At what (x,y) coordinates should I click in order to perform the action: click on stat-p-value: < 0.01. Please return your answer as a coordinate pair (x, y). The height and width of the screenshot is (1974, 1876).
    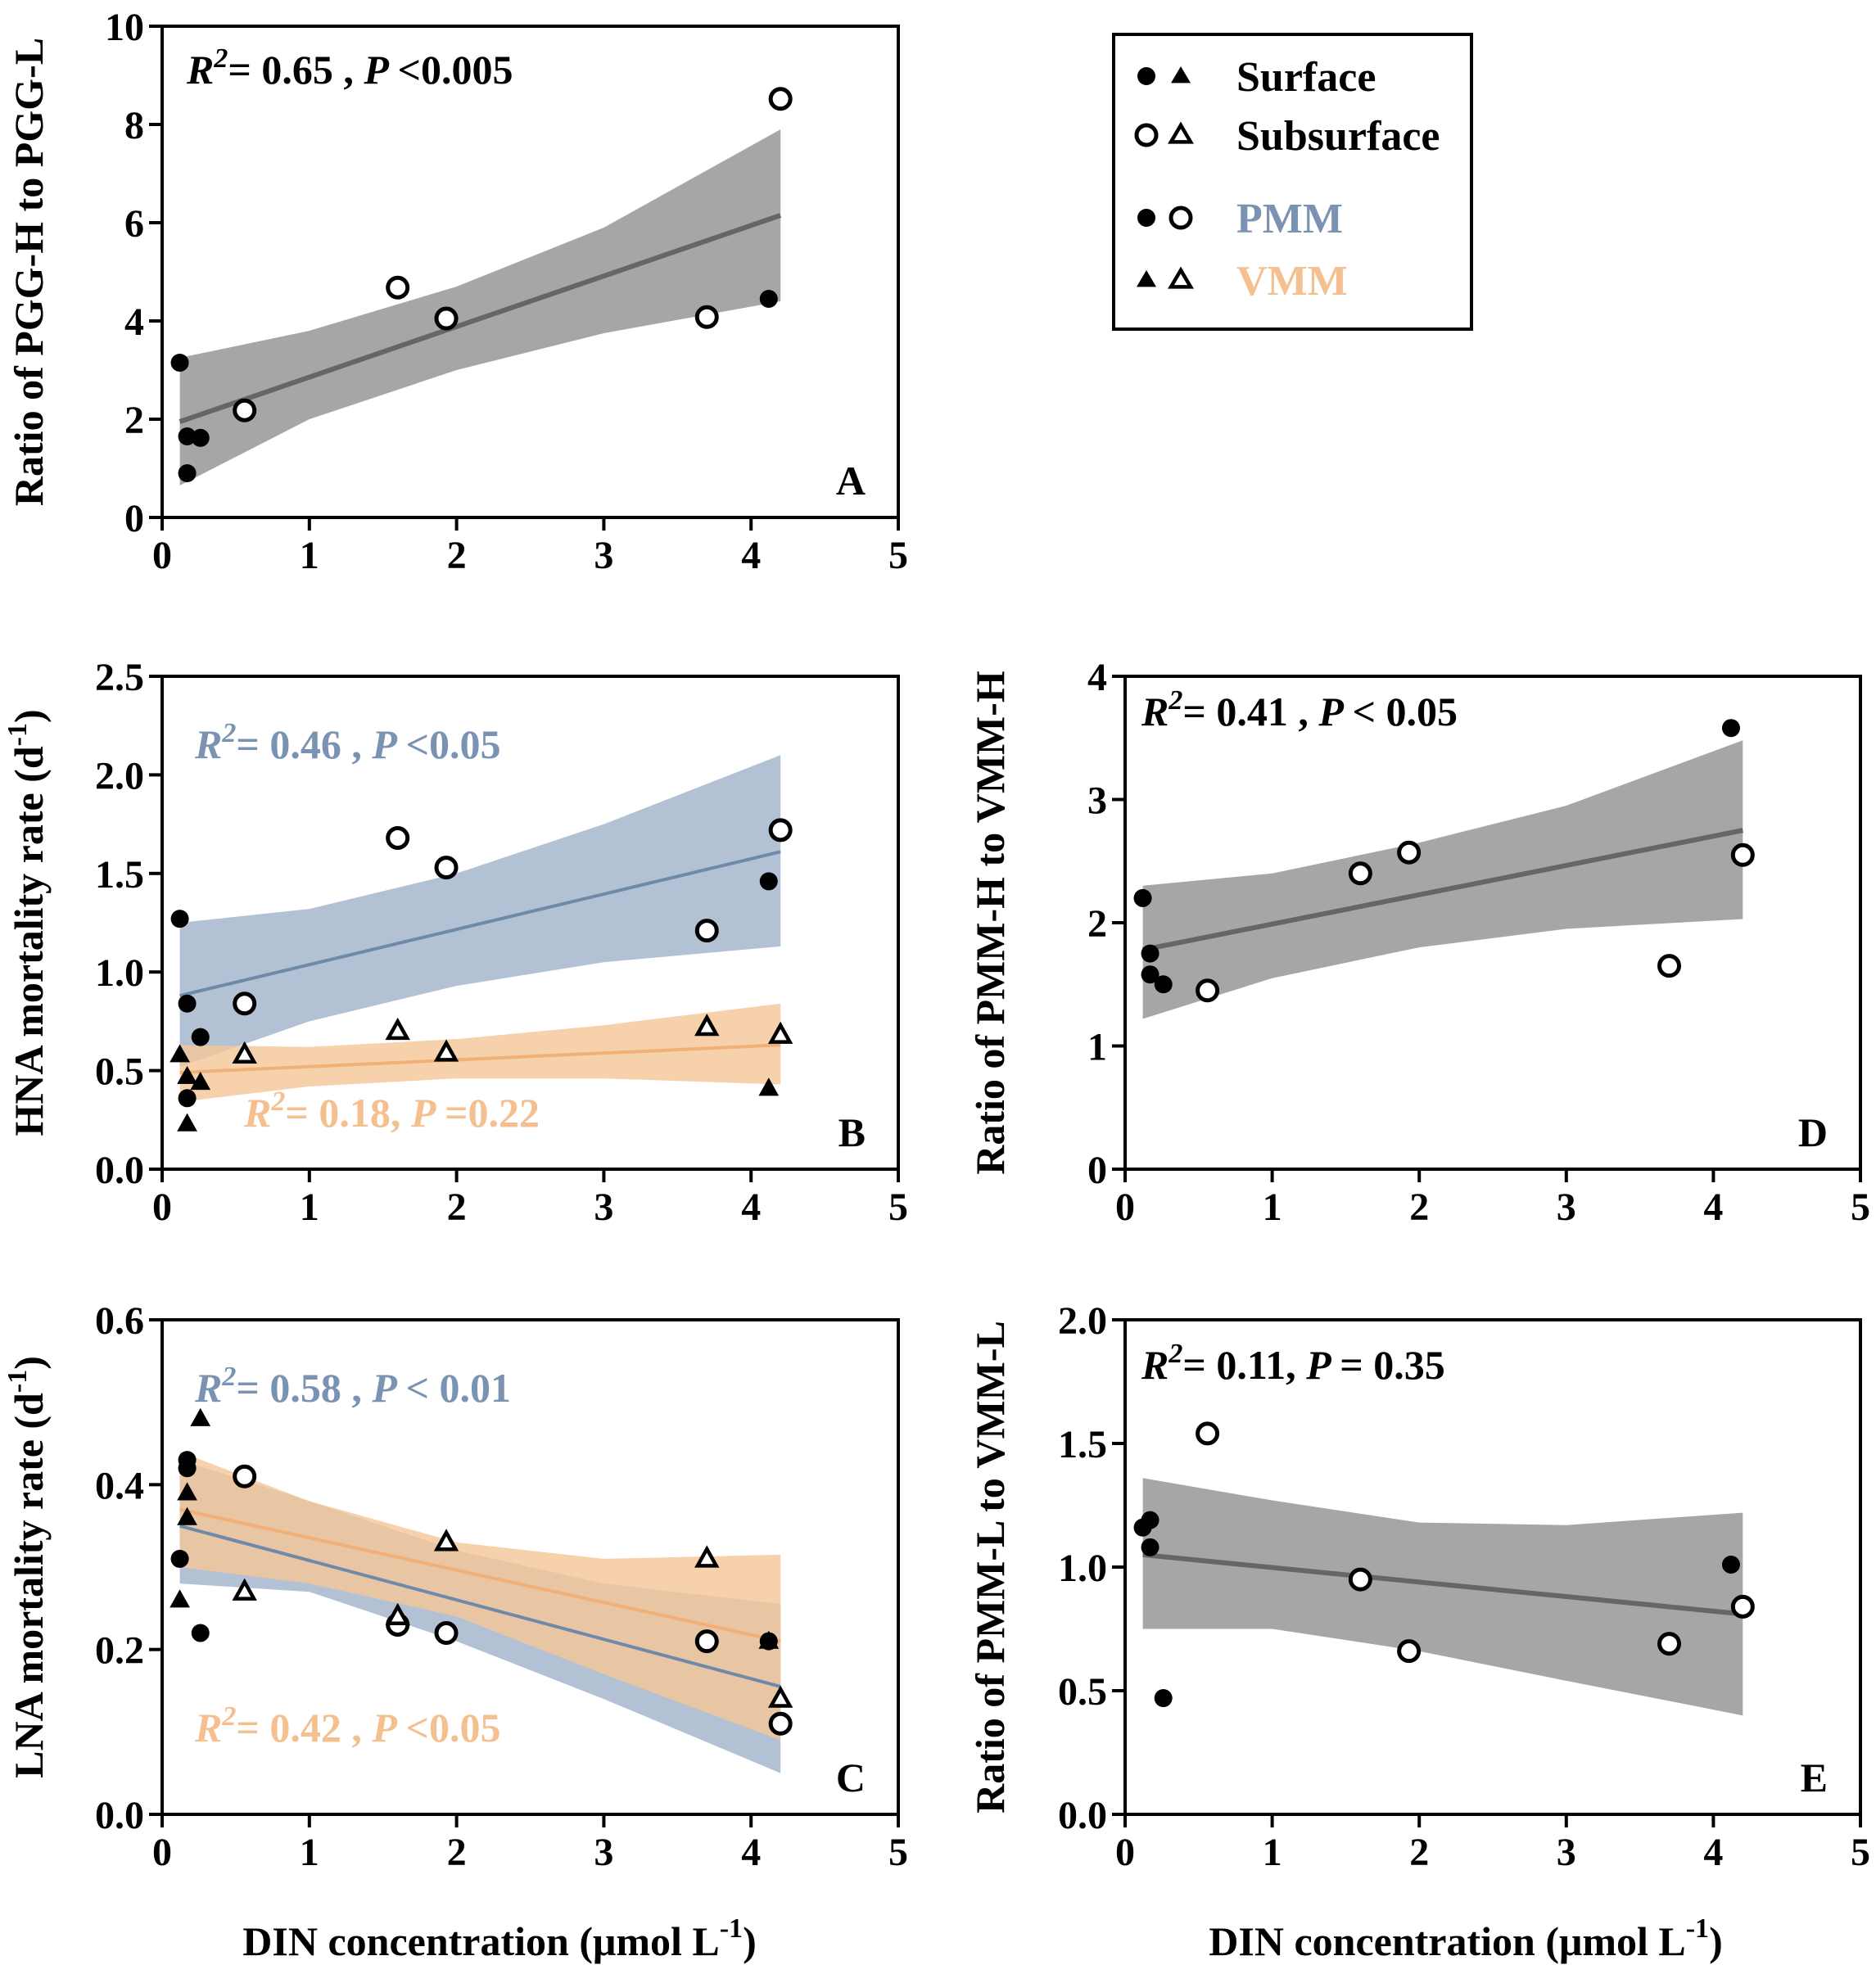
    Looking at the image, I should click on (459, 1388).